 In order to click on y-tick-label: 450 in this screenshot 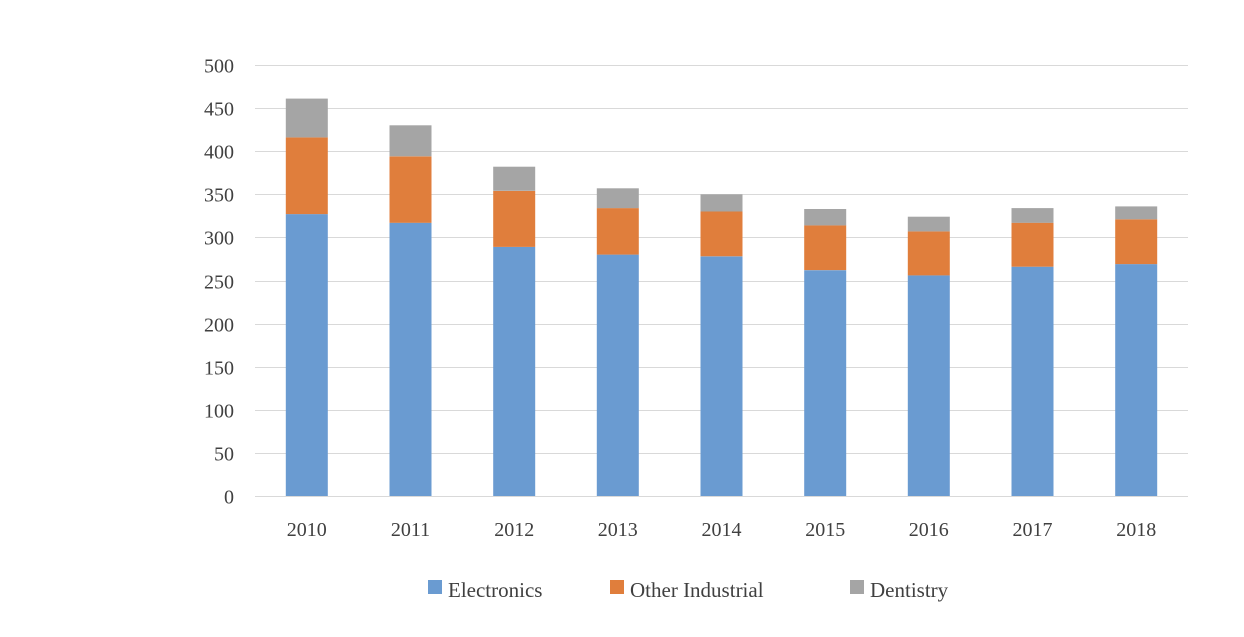, I will do `click(219, 110)`.